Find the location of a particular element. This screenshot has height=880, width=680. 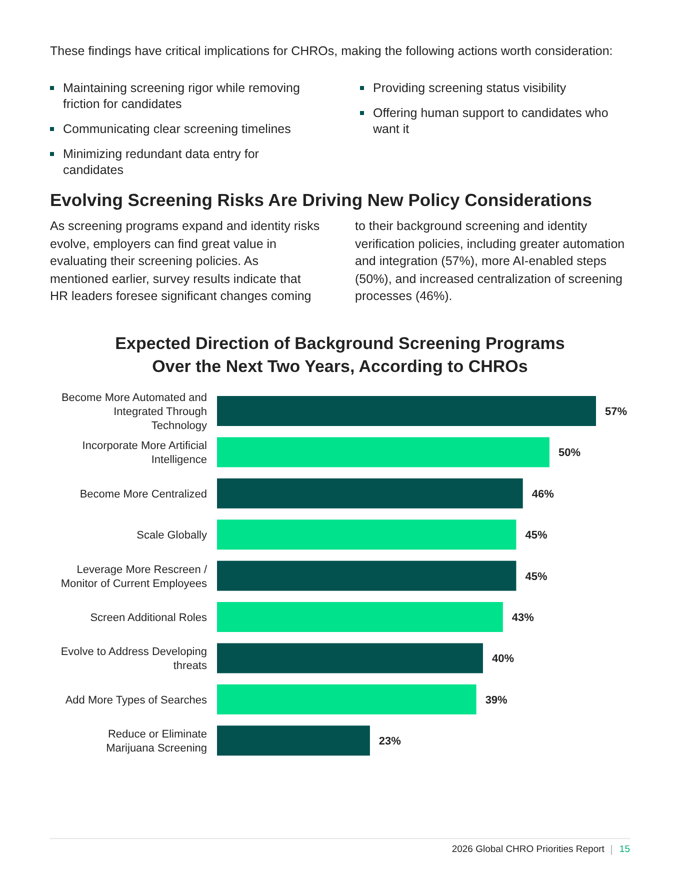

y-tick-label: Become More Centralized is located at coordinates (143, 494).